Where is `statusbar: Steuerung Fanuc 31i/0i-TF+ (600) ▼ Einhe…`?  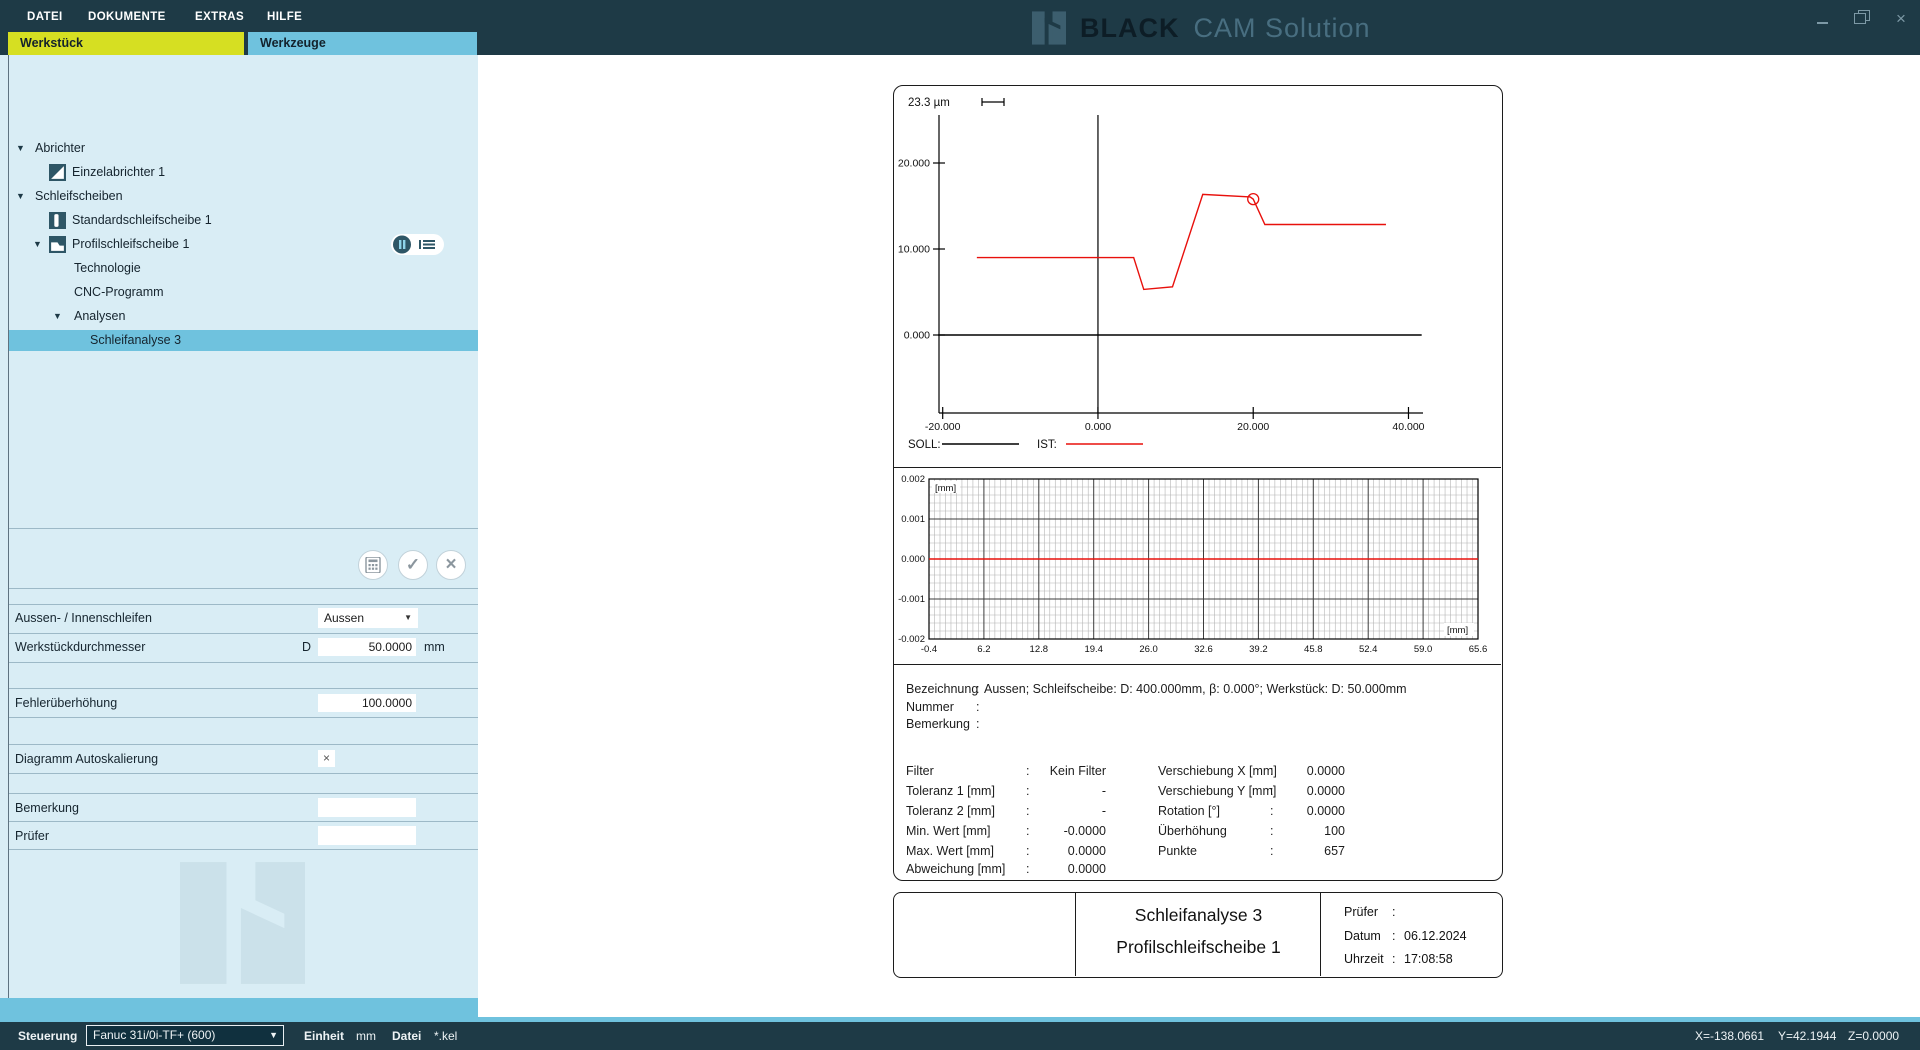
statusbar: Steuerung Fanuc 31i/0i-TF+ (600) ▼ Einhe… is located at coordinates (960, 1036).